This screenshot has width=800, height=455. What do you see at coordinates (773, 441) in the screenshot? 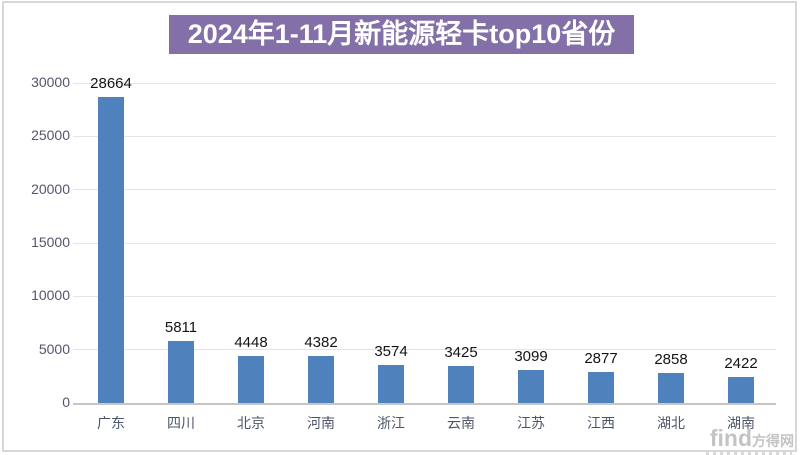
I see `watermark-cn: 方得网` at bounding box center [773, 441].